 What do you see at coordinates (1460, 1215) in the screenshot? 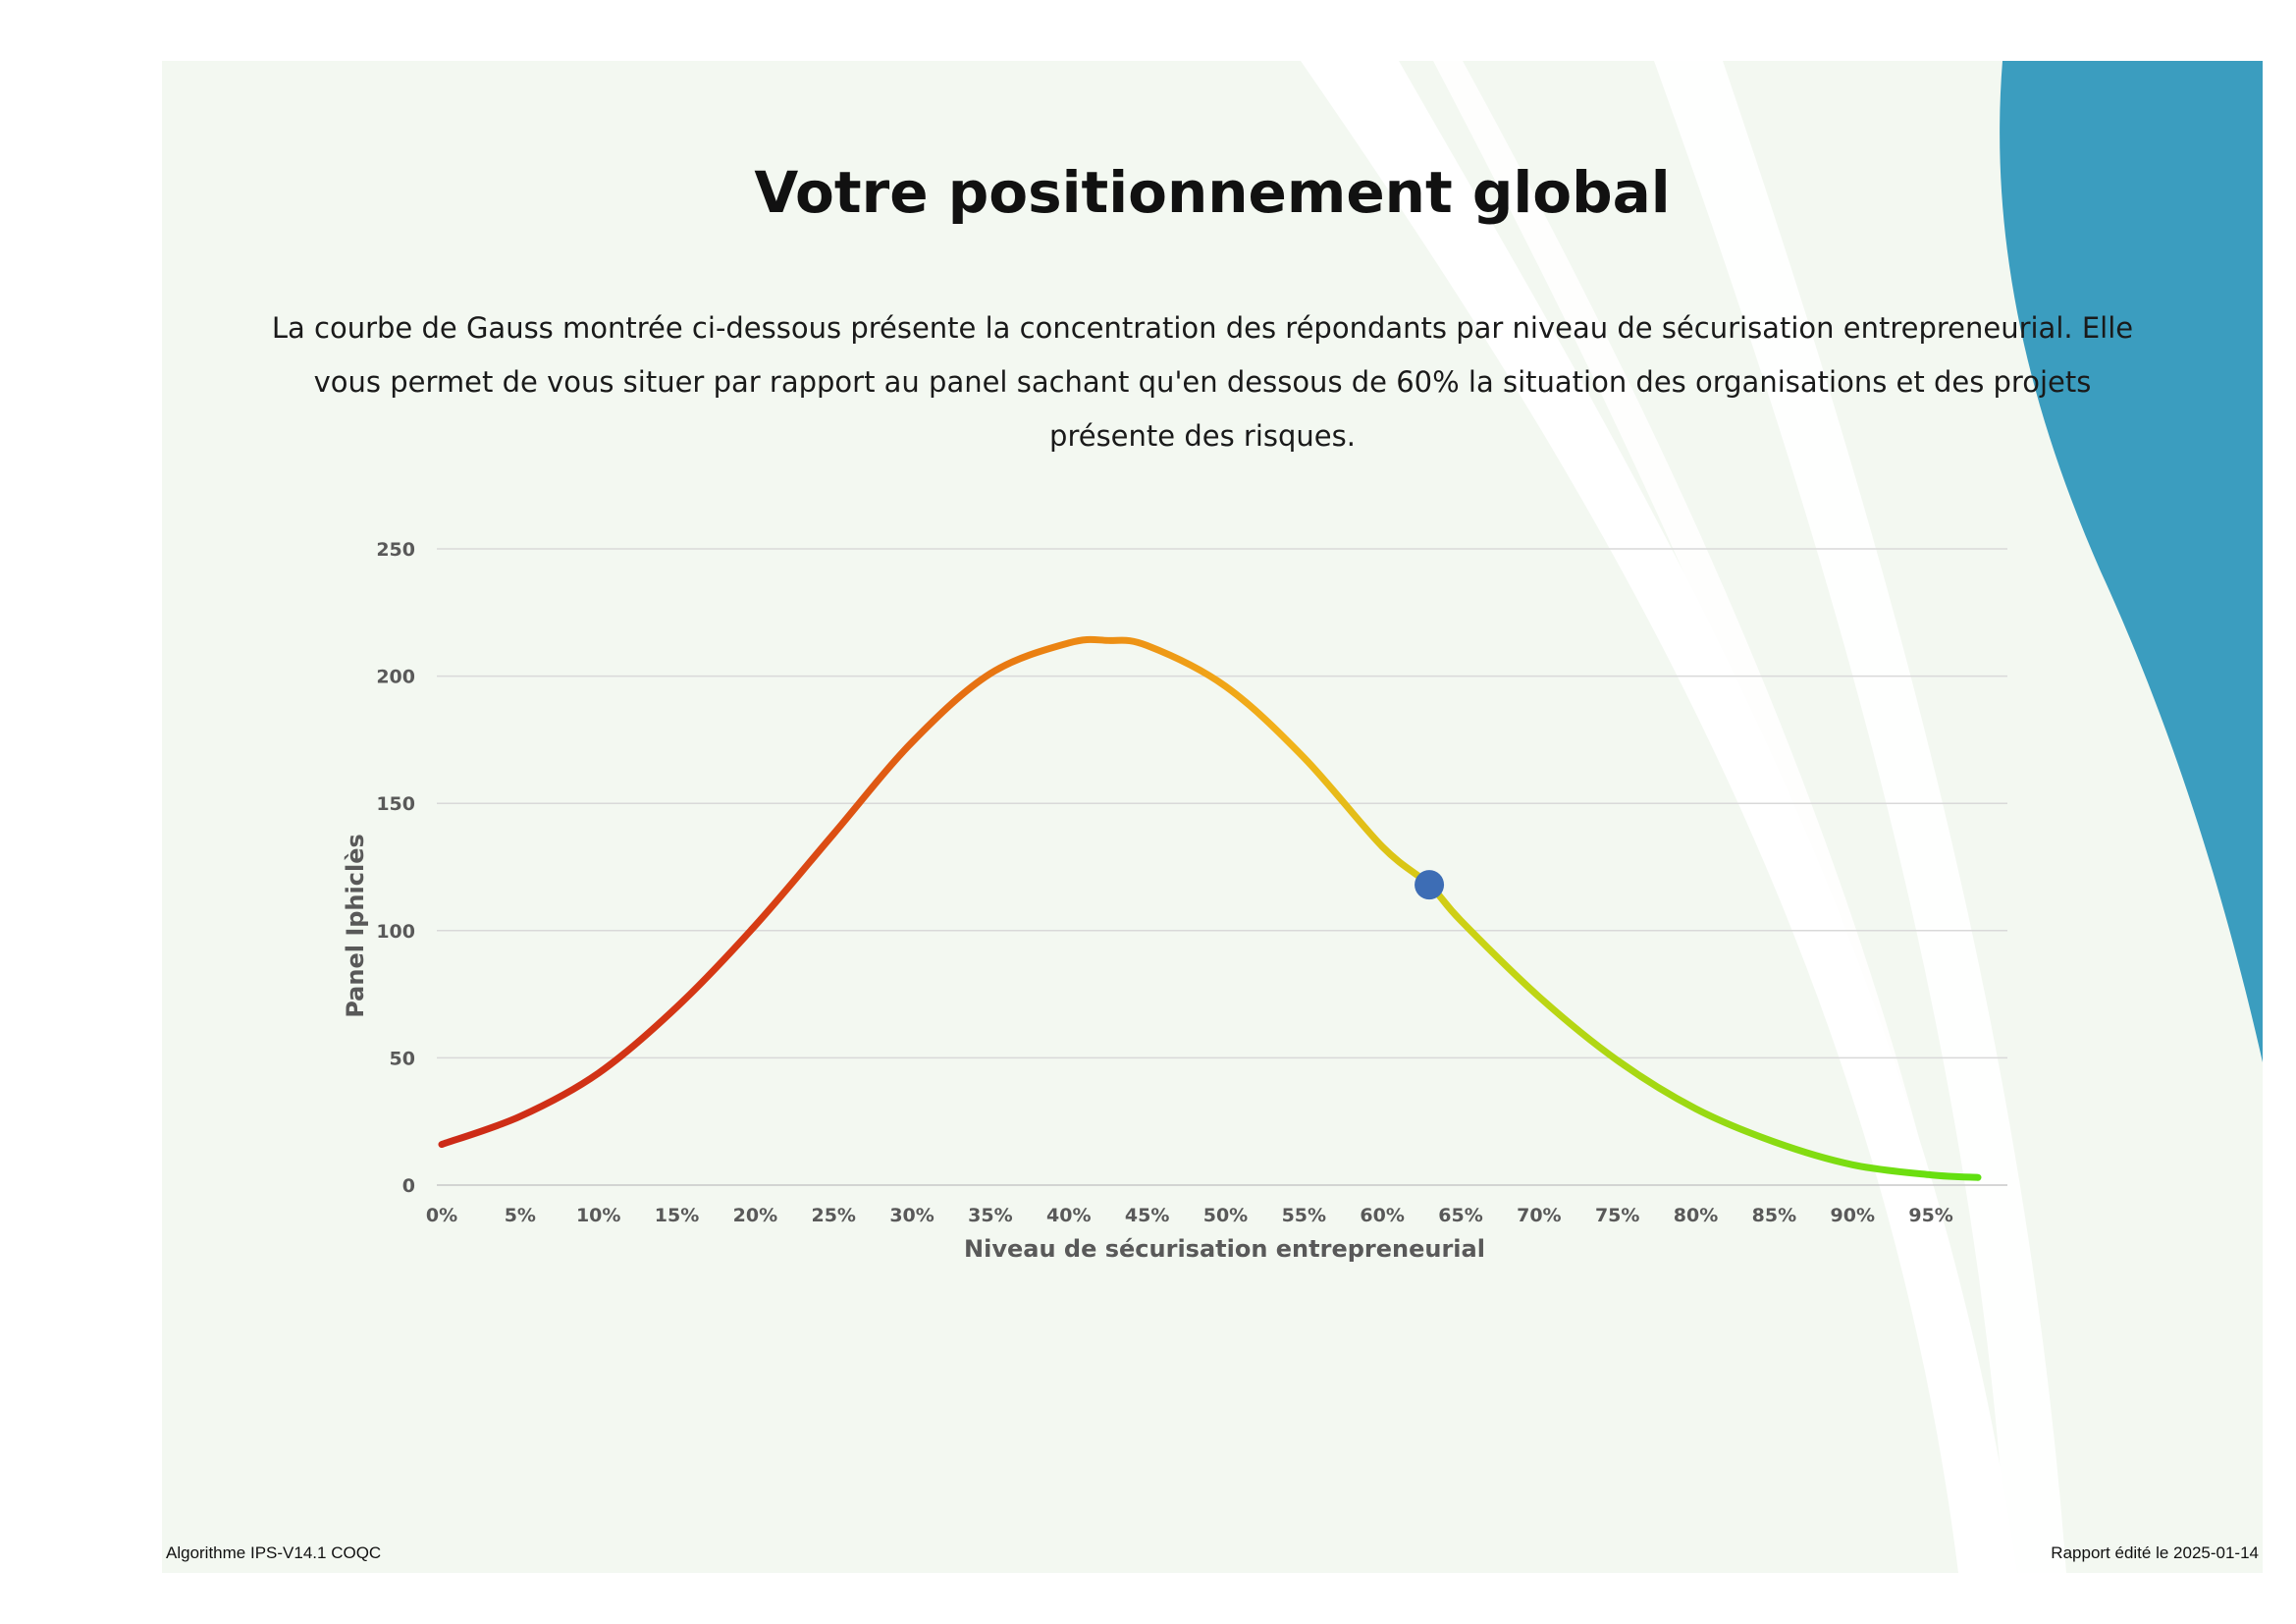
I see `x-tick-label: 65%` at bounding box center [1460, 1215].